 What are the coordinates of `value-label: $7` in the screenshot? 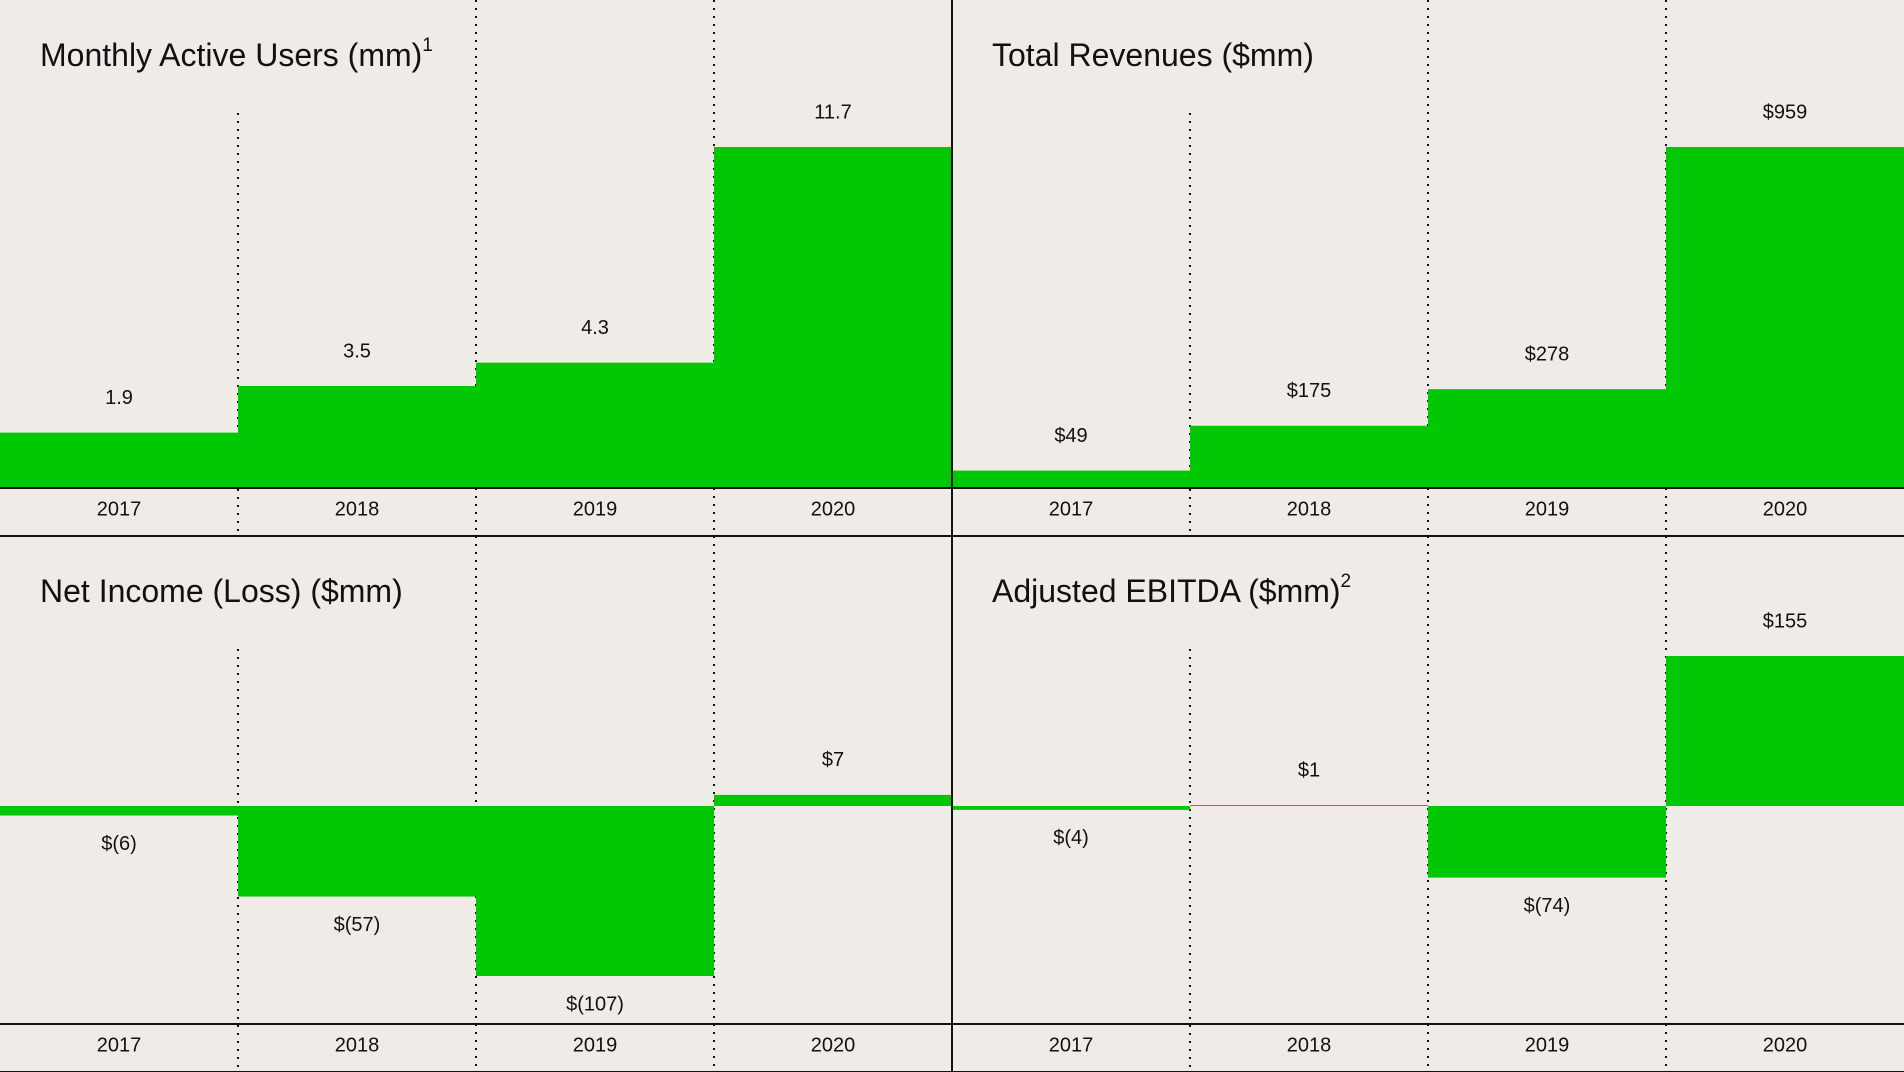 It's located at (833, 760).